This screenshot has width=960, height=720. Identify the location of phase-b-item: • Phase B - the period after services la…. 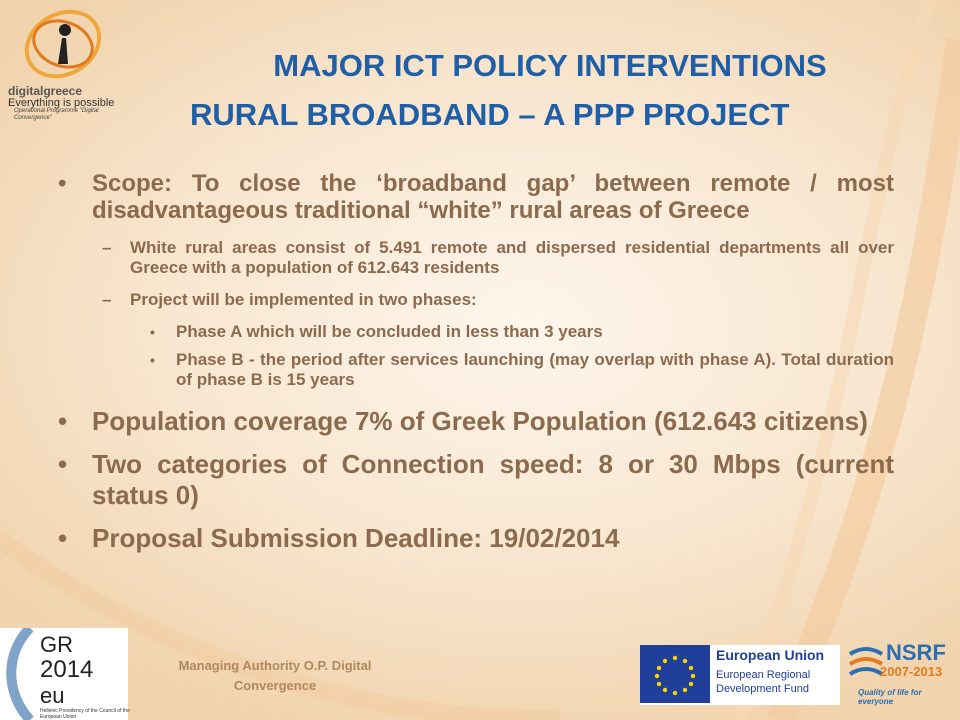
(476, 370).